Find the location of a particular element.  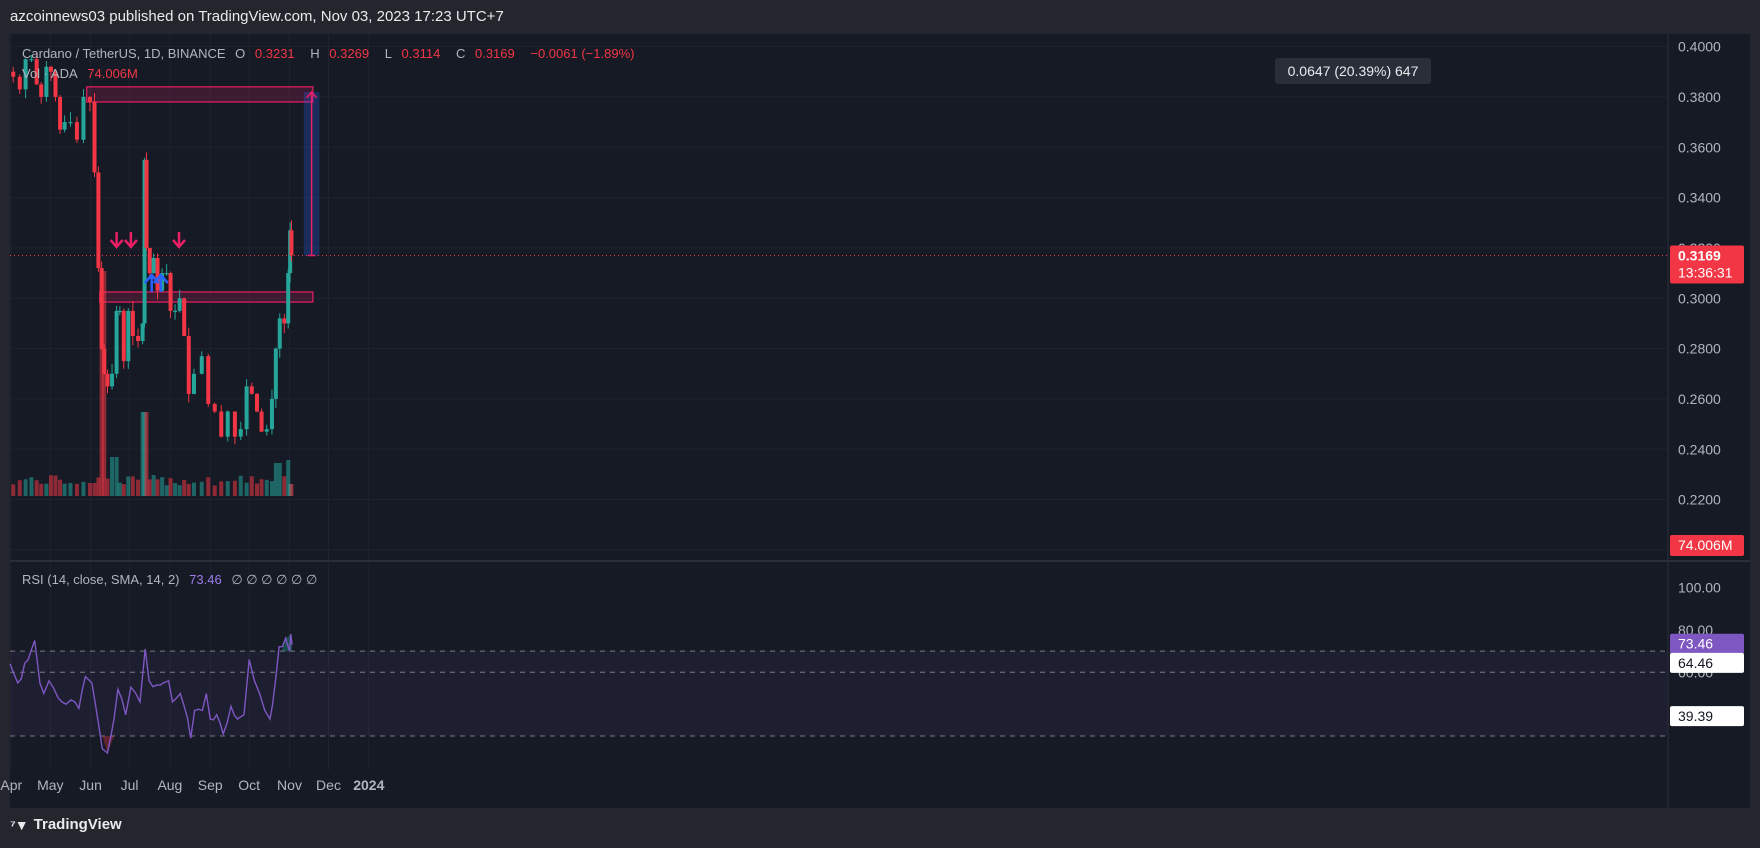

x-tick-label: Oct is located at coordinates (249, 785).